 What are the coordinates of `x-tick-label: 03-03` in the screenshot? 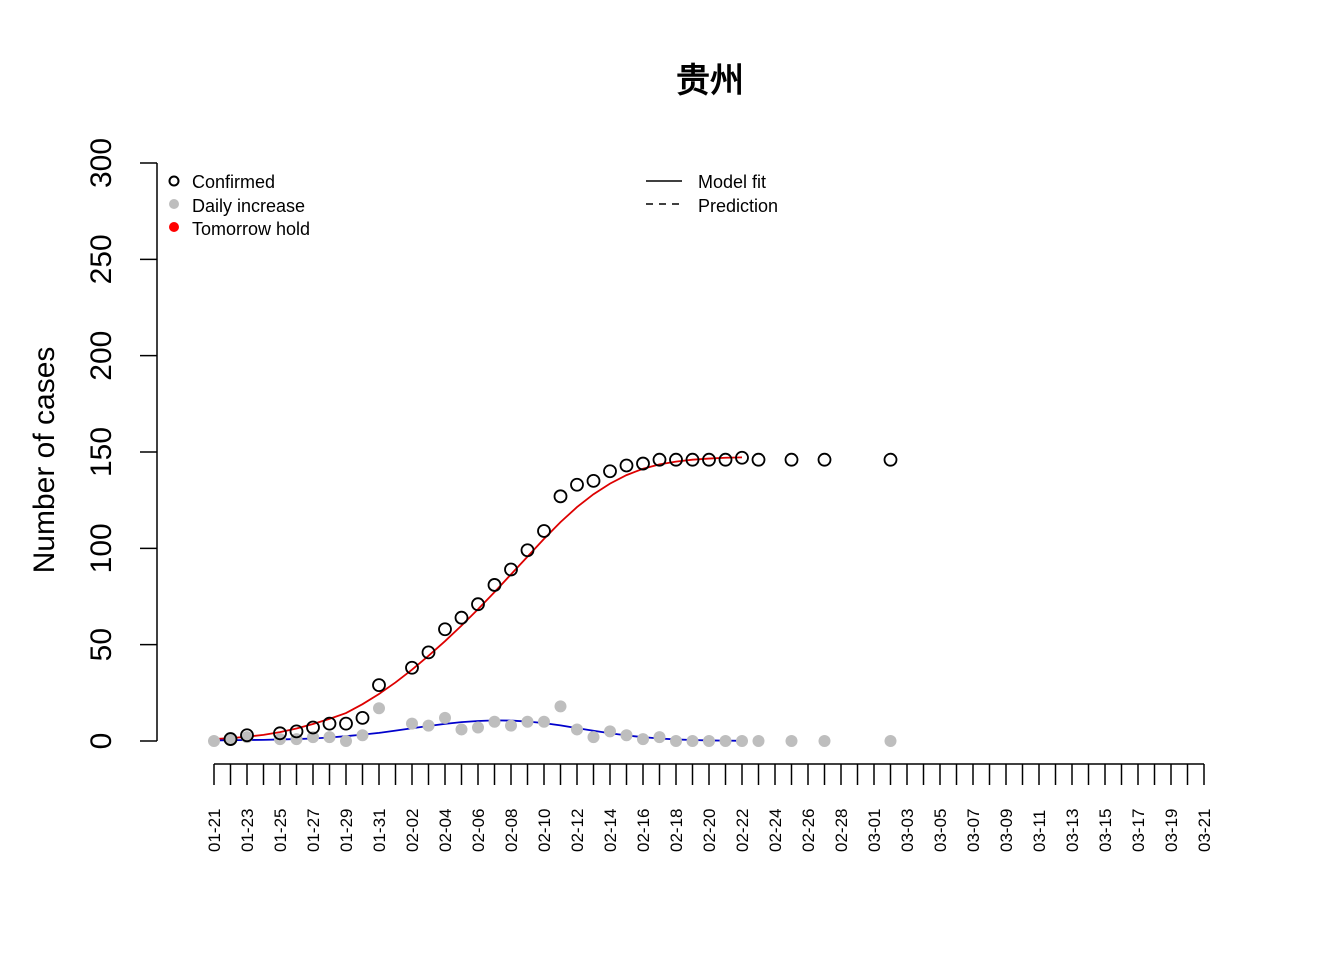 It's located at (907, 830).